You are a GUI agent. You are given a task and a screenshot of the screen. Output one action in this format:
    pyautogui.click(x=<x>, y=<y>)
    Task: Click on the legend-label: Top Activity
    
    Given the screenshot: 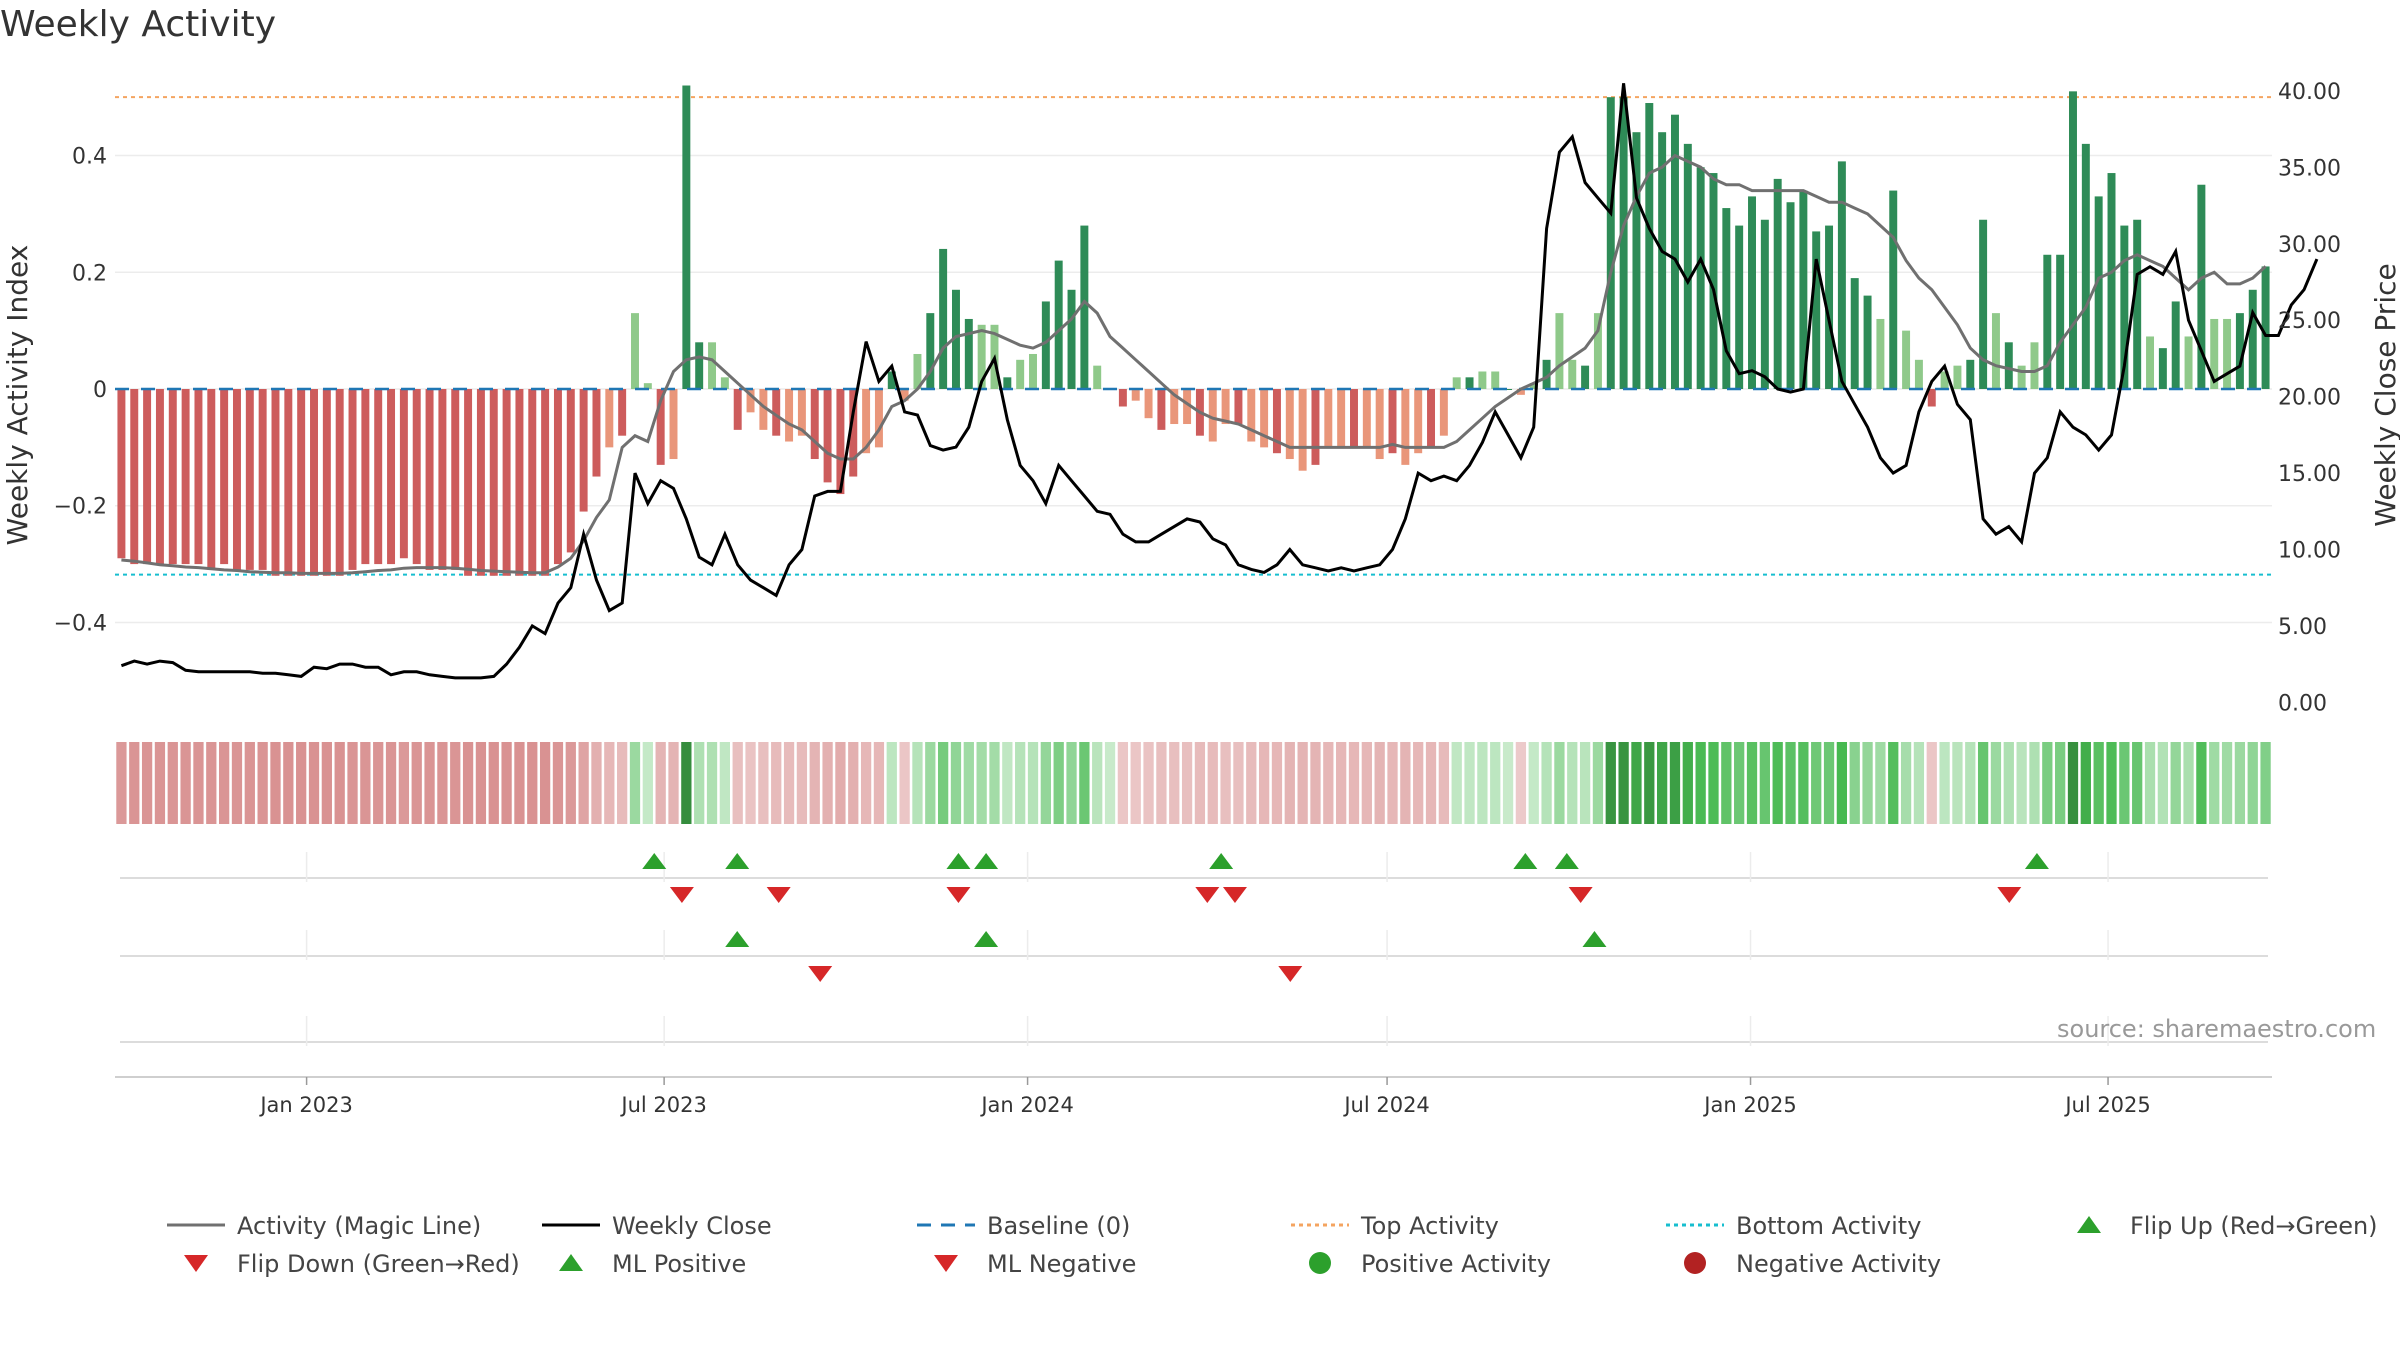 What is the action you would take?
    pyautogui.click(x=1429, y=1226)
    